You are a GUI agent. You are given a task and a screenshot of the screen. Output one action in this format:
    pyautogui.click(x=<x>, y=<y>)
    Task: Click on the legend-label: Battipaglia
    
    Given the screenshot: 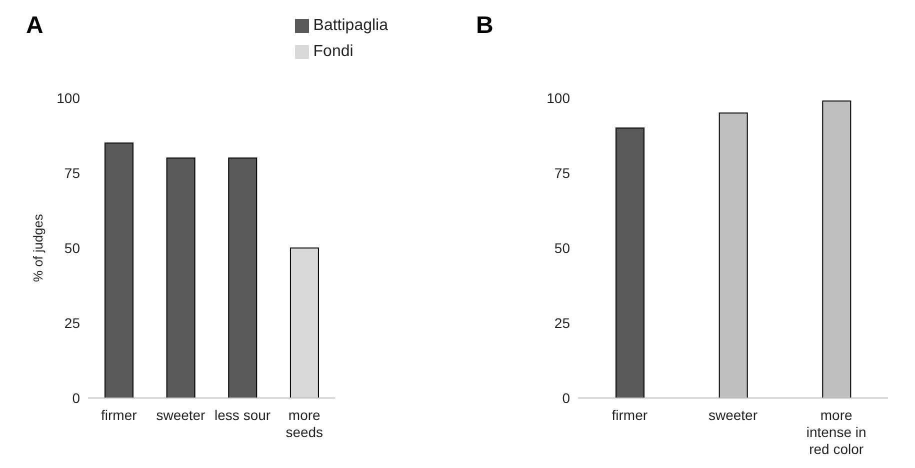 What is the action you would take?
    pyautogui.click(x=350, y=25)
    